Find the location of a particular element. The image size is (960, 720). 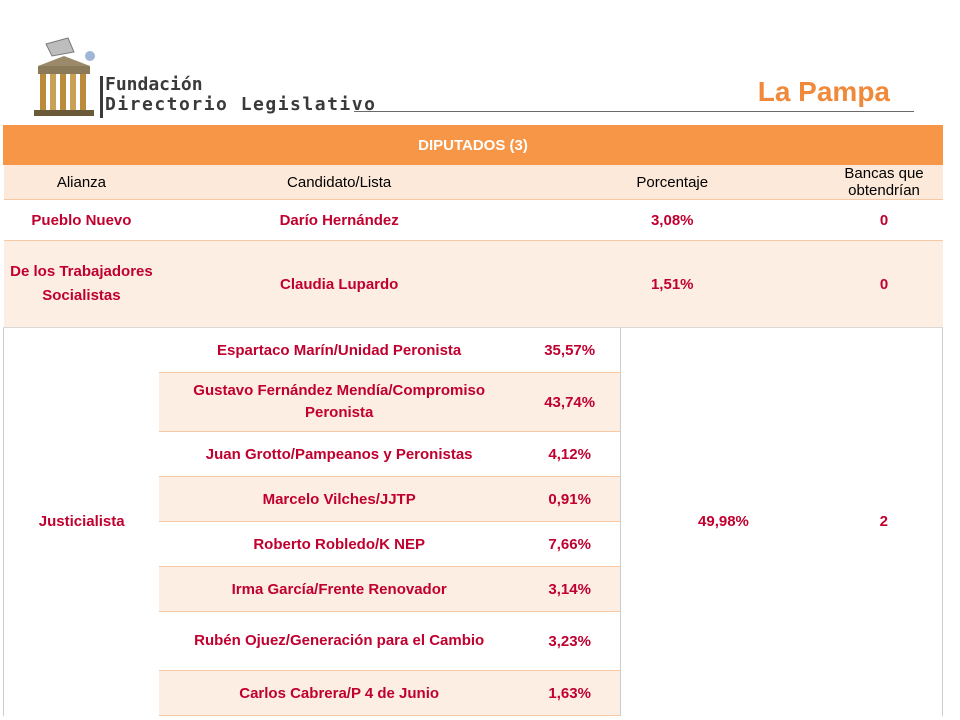

column-header-alianza: Alianza is located at coordinates (81, 182).